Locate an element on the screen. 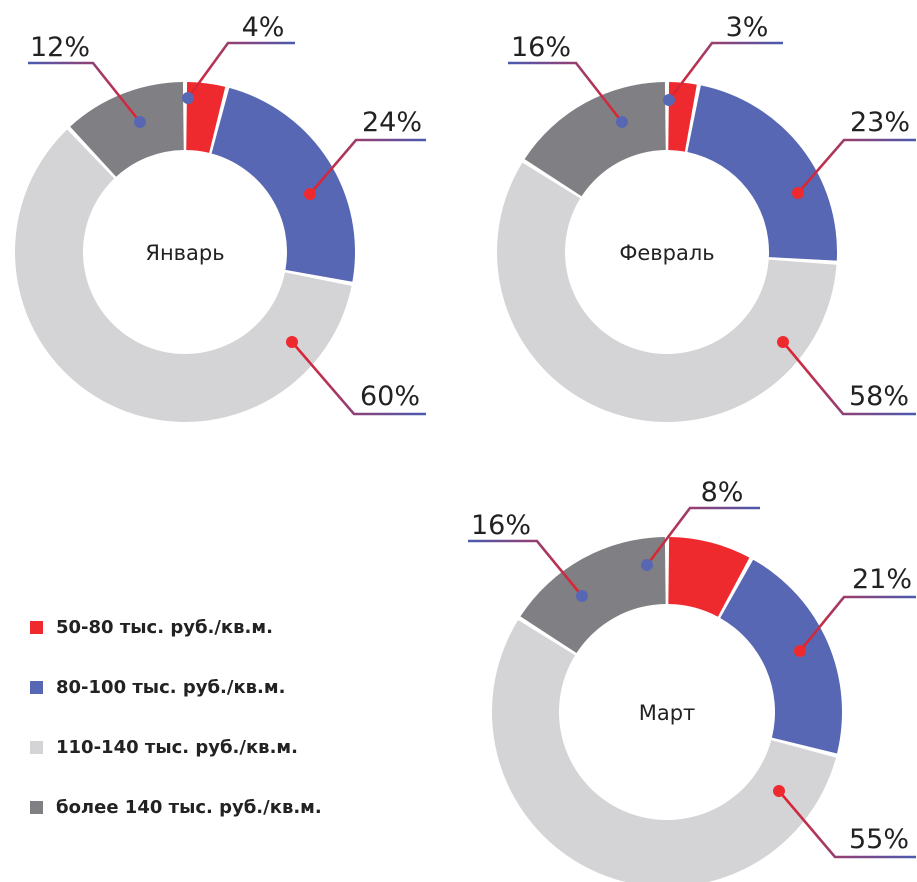 The height and width of the screenshot is (882, 917). legend-item-80-100: 80-100 тыс. руб./кв.м. is located at coordinates (176, 687).